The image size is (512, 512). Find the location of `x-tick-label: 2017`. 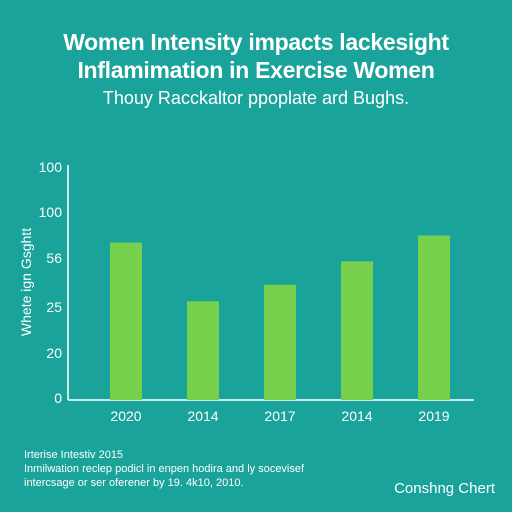

x-tick-label: 2017 is located at coordinates (279, 416).